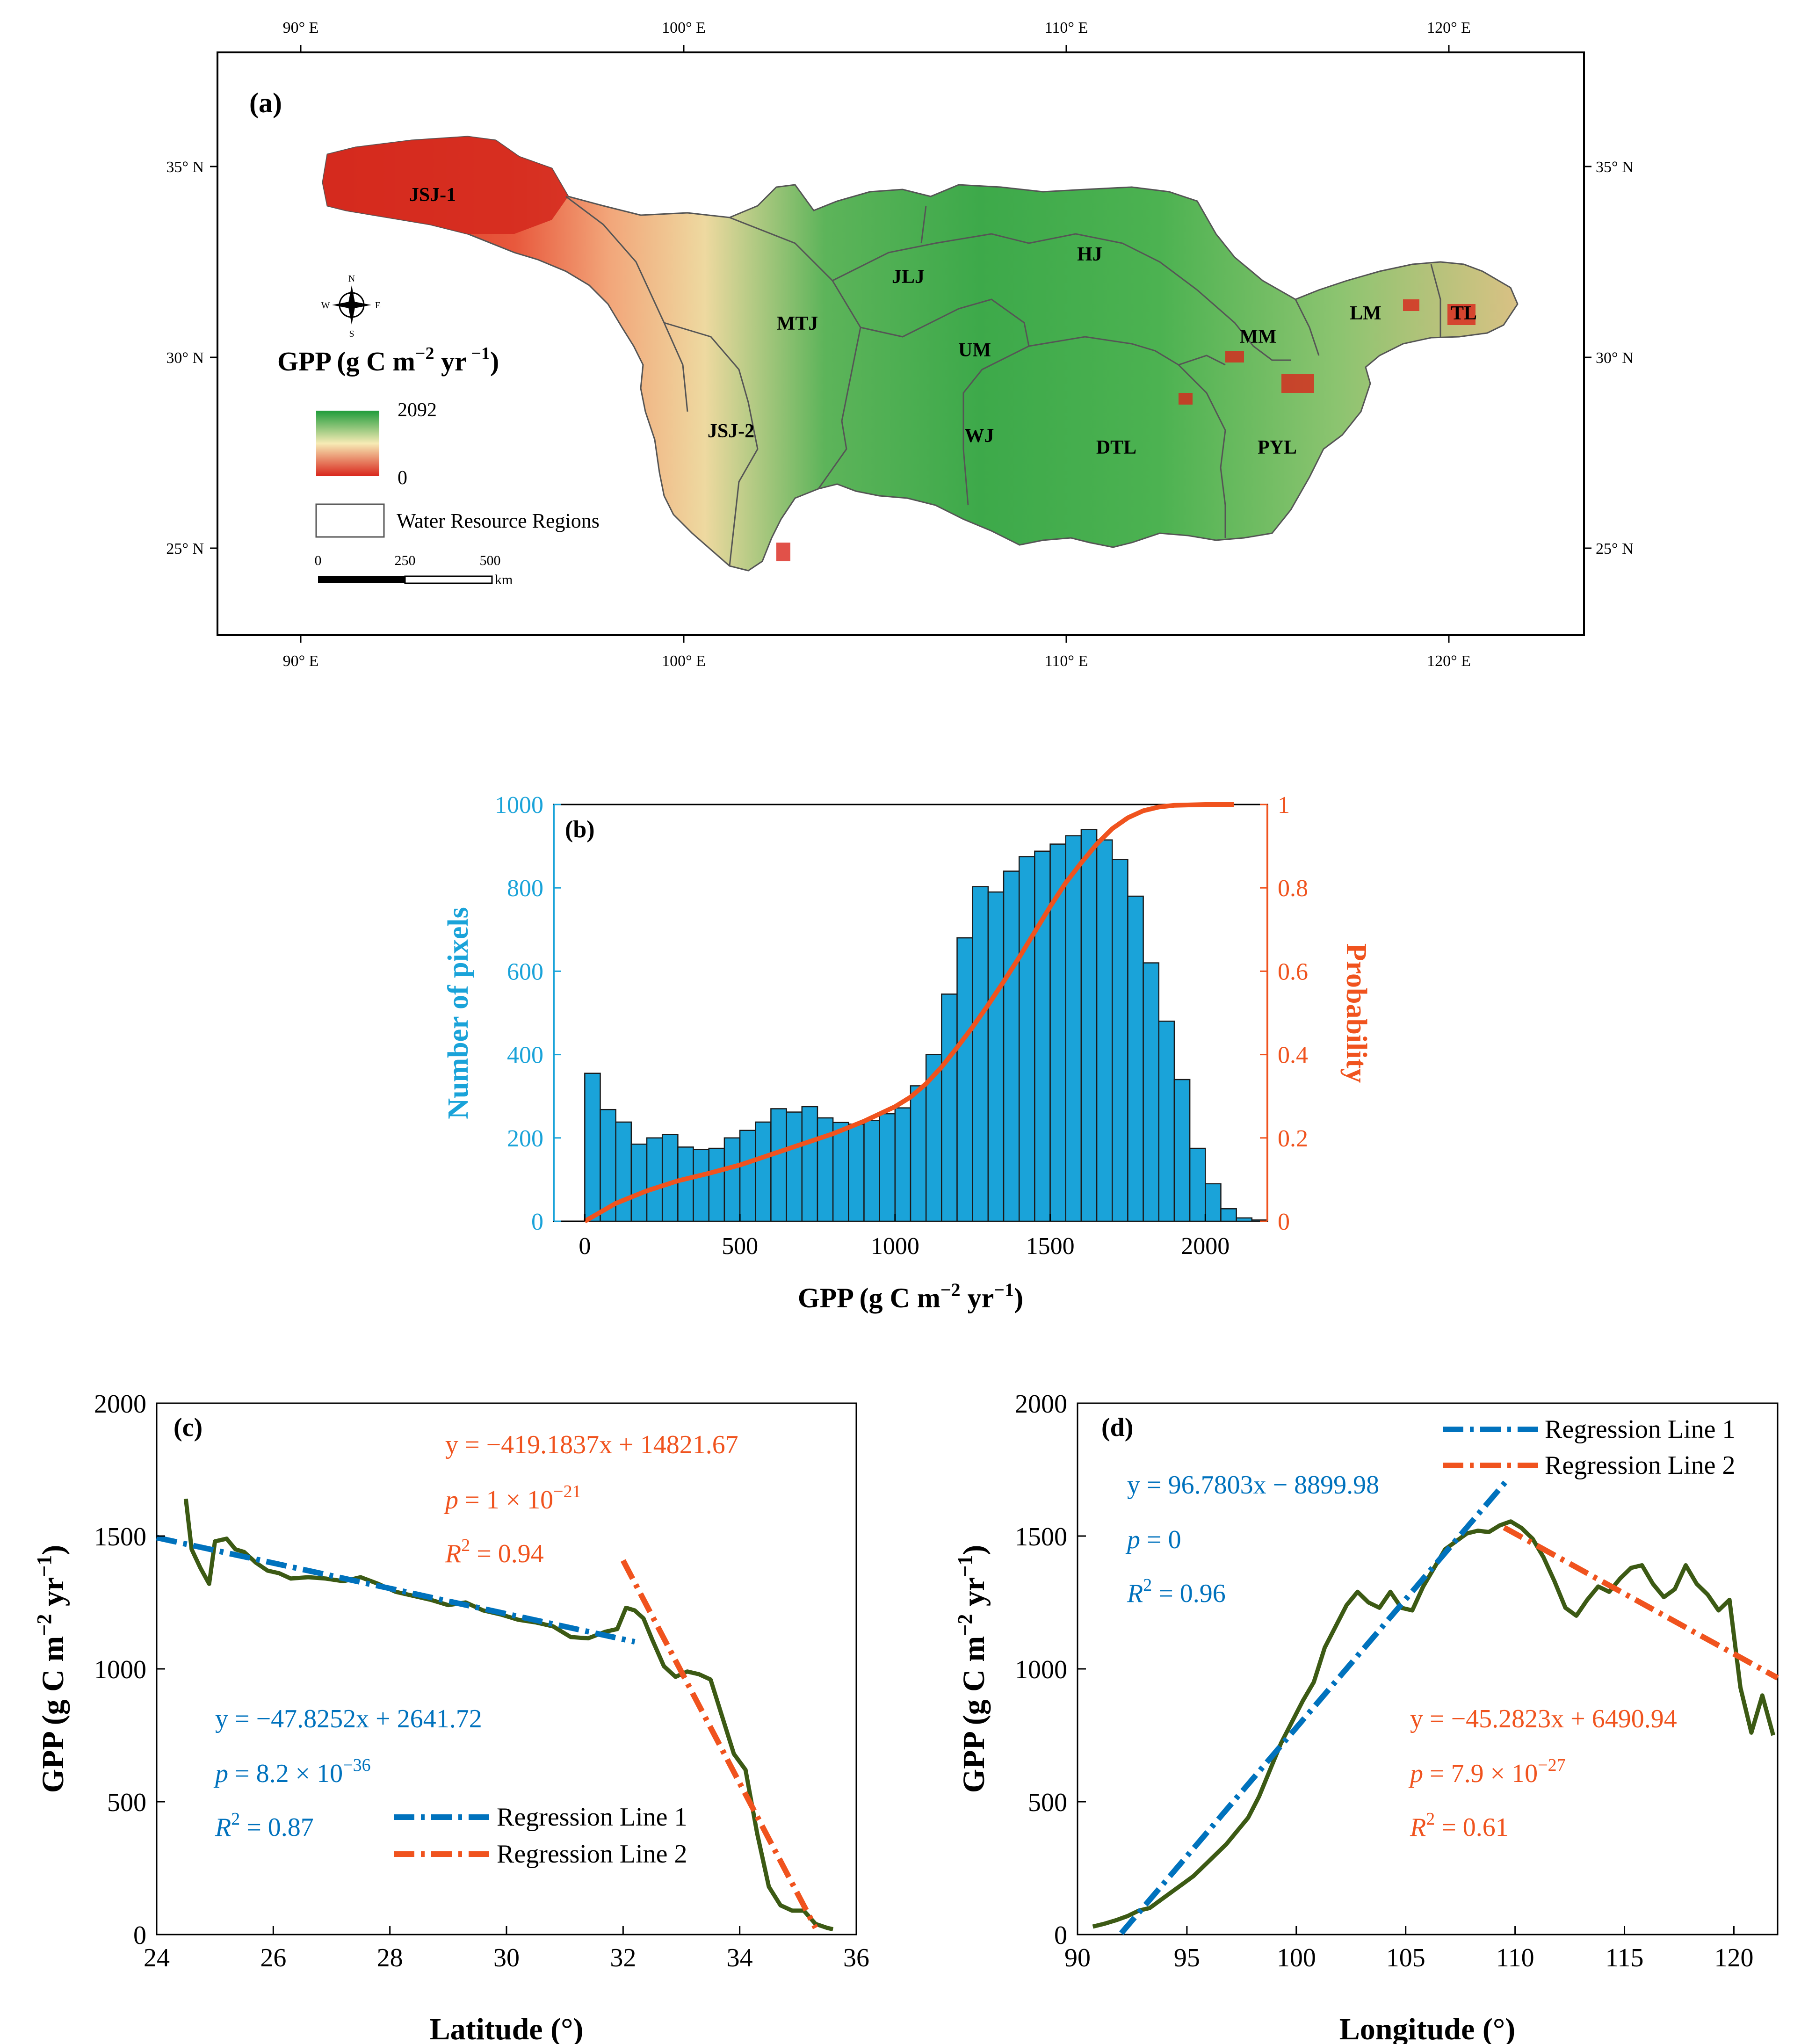 The image size is (1801, 2044). What do you see at coordinates (273, 1957) in the screenshot?
I see `c-x-tick-label: 26` at bounding box center [273, 1957].